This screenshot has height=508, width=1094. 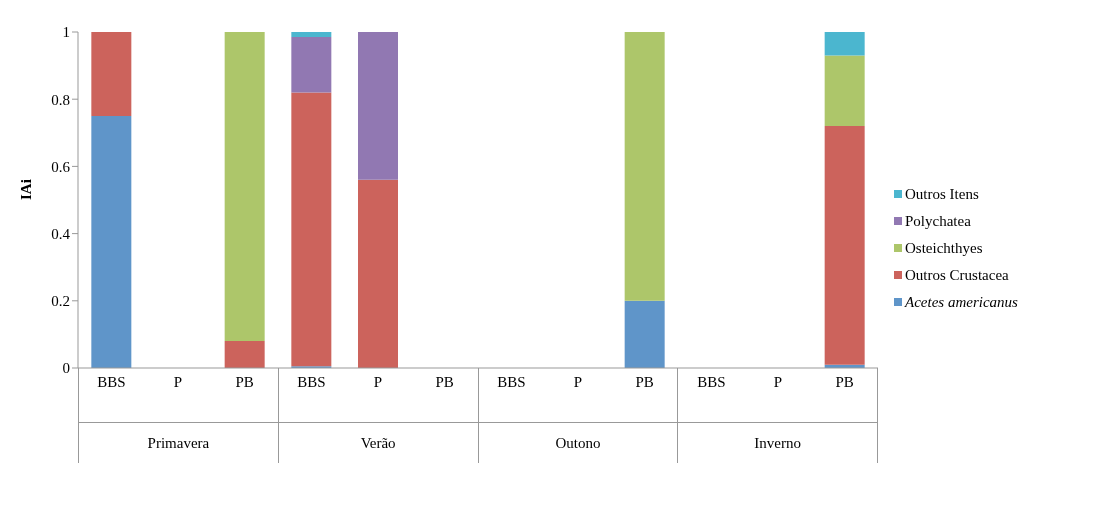 I want to click on text: Primavera, so click(x=178, y=442).